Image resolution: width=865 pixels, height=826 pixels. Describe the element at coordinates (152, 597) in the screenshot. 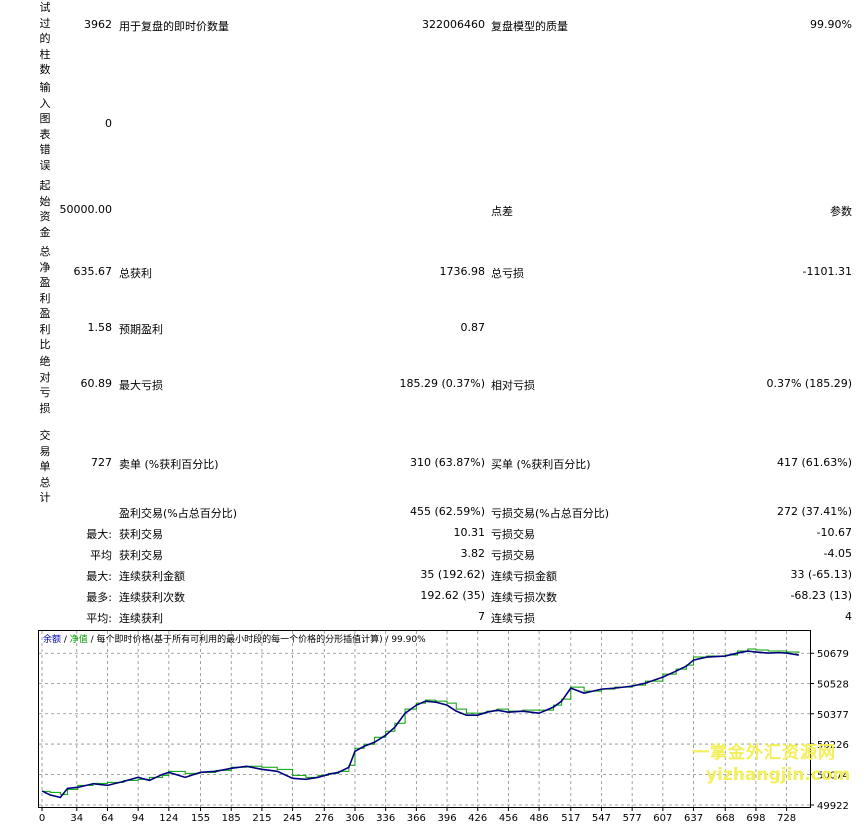

I see `stat-label: 连续获利次数` at that location.